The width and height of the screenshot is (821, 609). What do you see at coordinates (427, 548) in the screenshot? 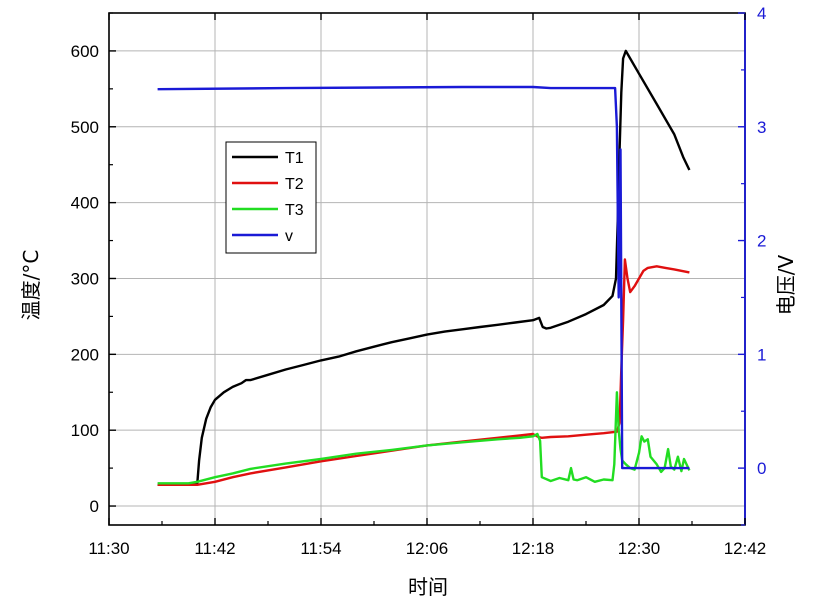
I see `x-tick-label: 12:06` at bounding box center [427, 548].